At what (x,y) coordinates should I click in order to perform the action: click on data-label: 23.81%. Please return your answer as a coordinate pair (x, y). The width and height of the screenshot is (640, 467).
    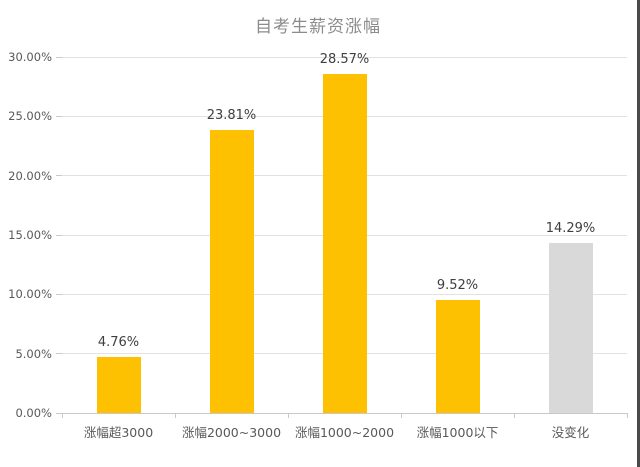
    Looking at the image, I should click on (231, 116).